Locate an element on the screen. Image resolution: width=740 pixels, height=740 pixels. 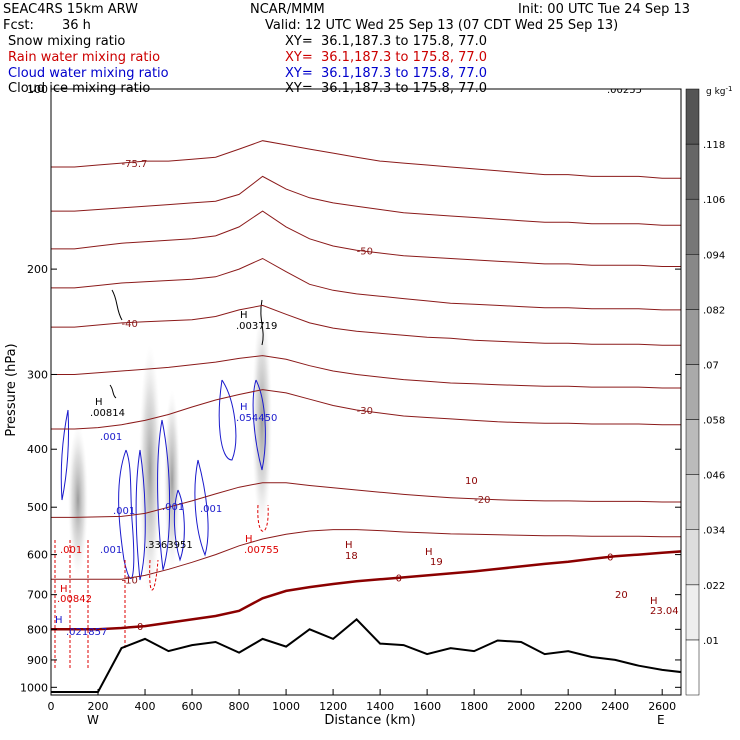
svg-text: 19 is located at coordinates (436, 562).